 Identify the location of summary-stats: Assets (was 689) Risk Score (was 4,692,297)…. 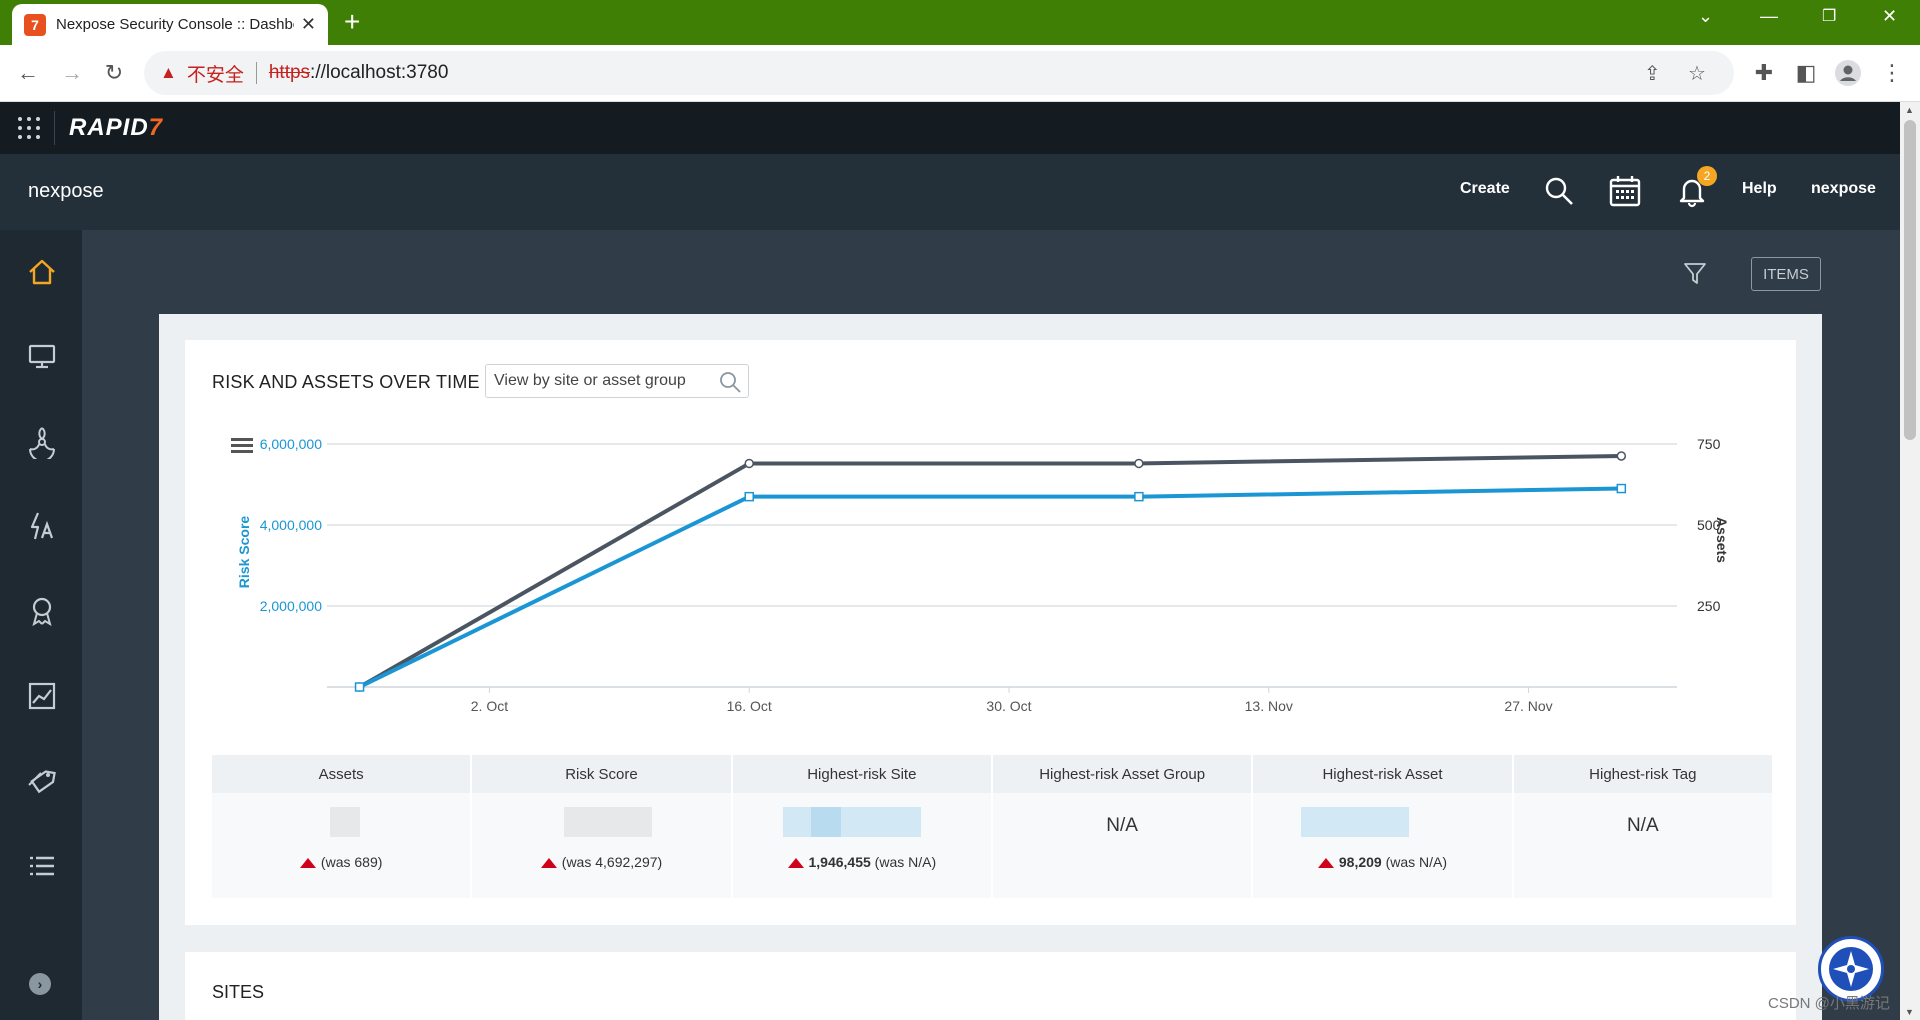
(992, 827).